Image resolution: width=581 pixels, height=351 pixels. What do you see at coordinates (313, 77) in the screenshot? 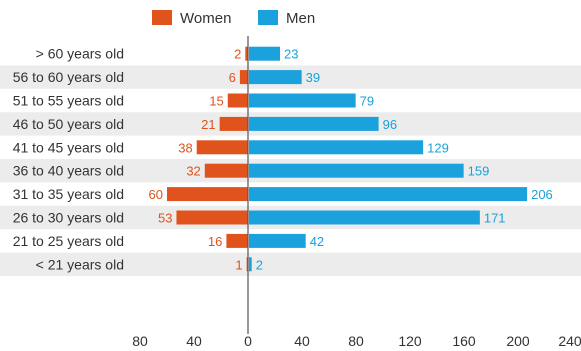
I see `men-value-label: 39` at bounding box center [313, 77].